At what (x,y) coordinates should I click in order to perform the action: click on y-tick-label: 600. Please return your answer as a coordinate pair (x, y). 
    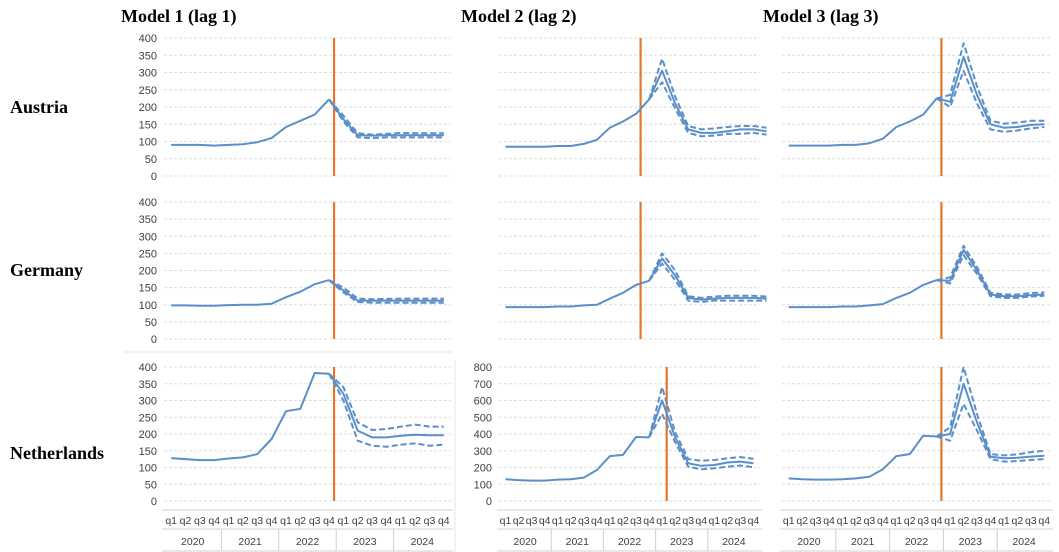
    Looking at the image, I should click on (483, 402).